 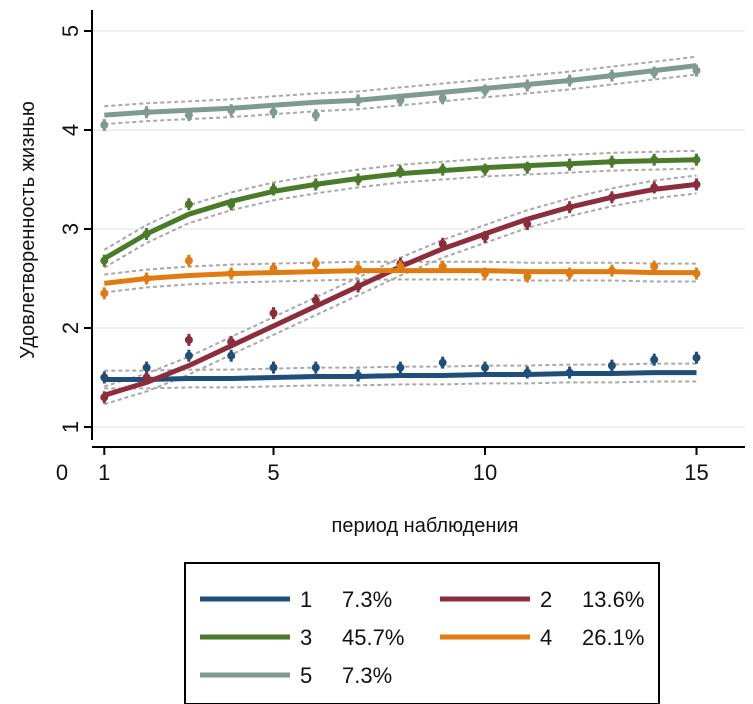 I want to click on legend-box, so click(x=422, y=633).